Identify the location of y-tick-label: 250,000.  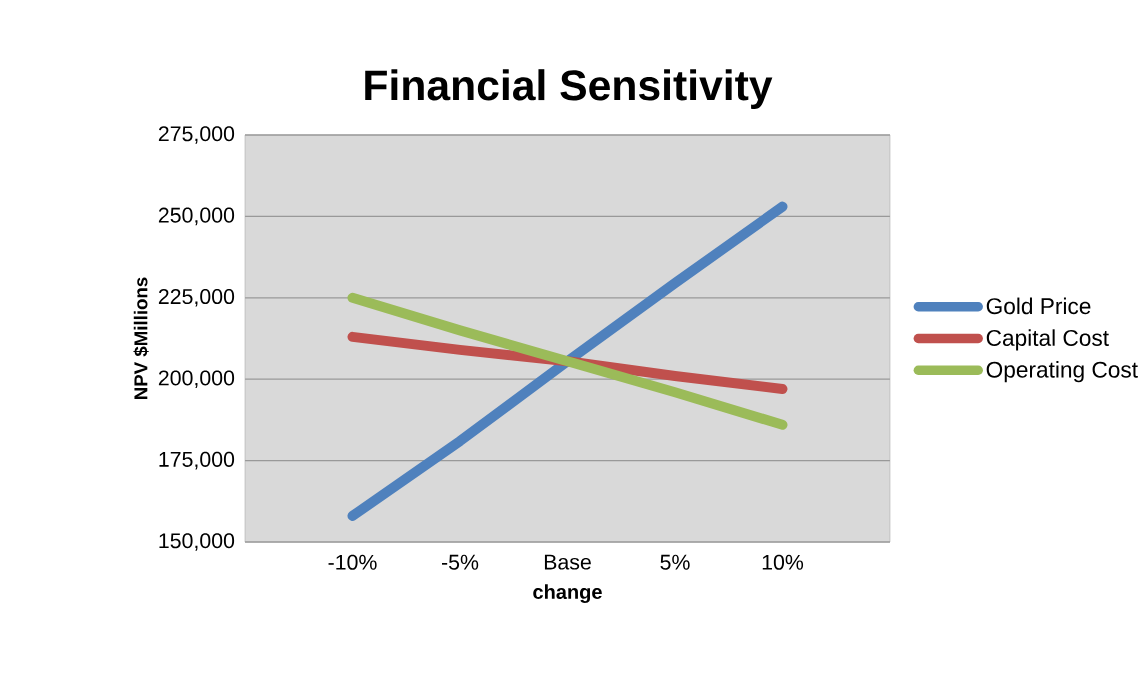
(196, 216).